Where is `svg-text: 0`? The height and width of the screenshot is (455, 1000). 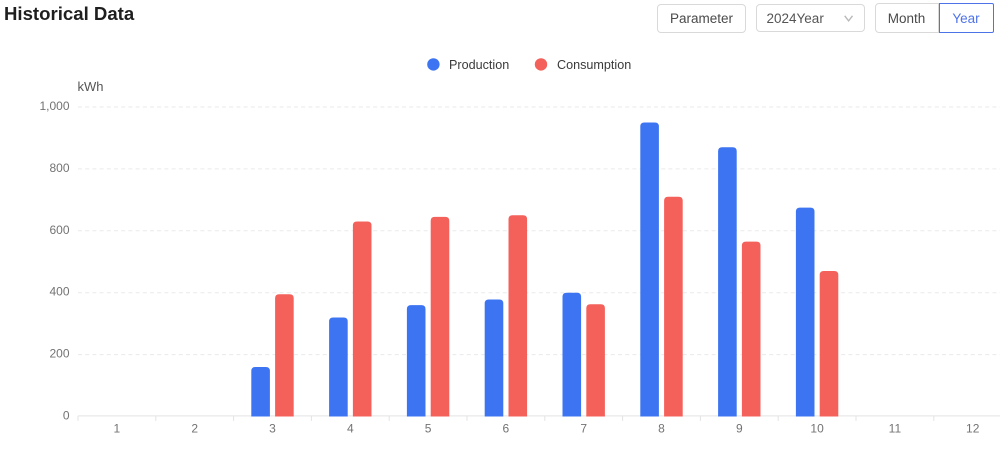 svg-text: 0 is located at coordinates (66, 416).